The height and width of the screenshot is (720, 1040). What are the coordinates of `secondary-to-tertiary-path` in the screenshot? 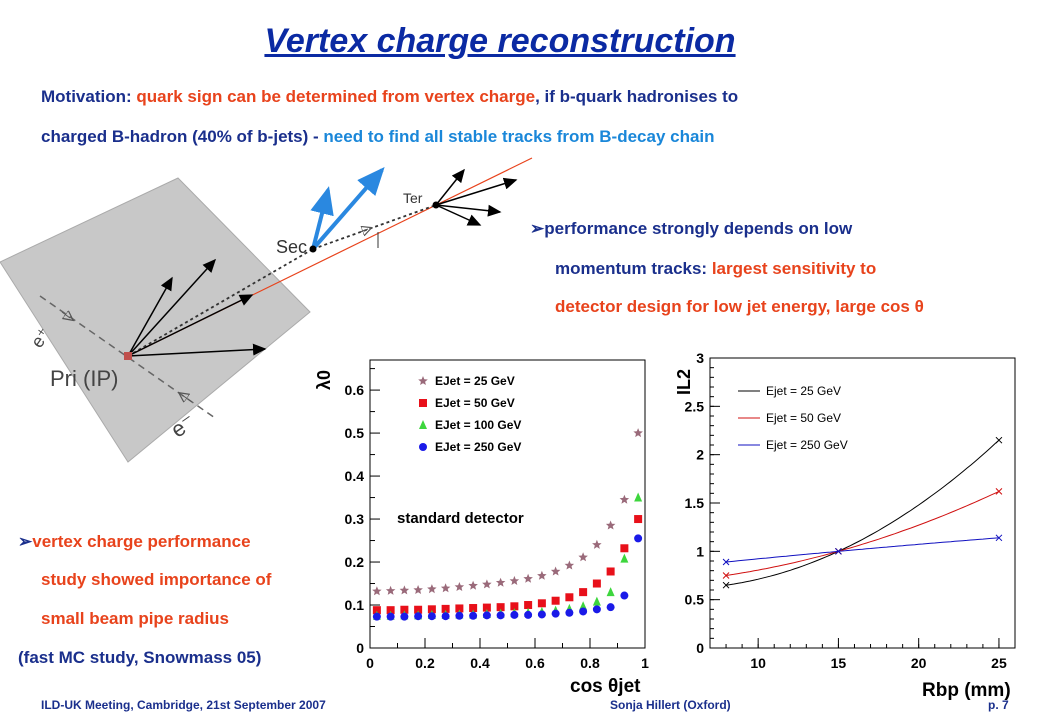 It's located at (374, 227).